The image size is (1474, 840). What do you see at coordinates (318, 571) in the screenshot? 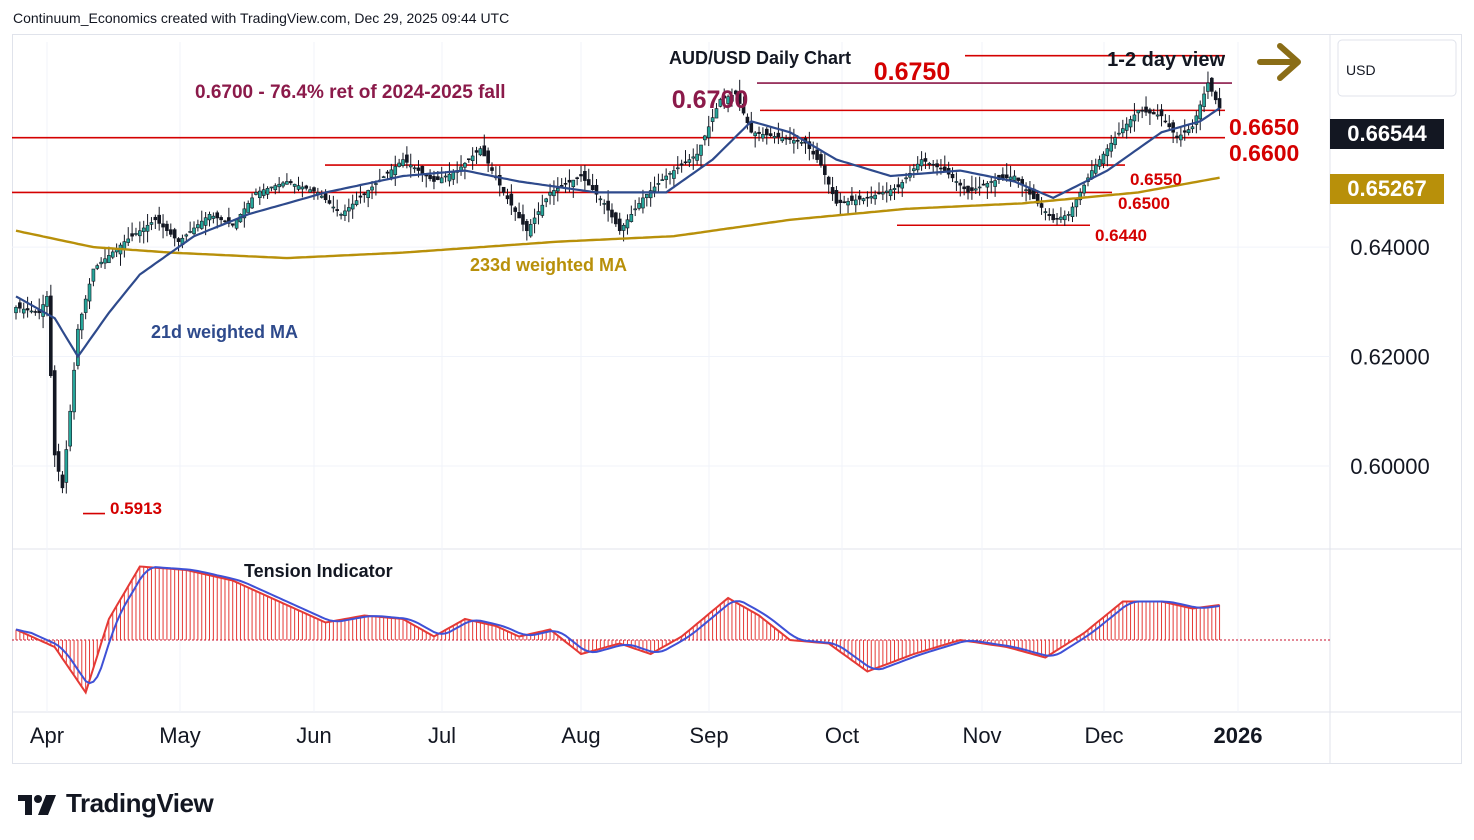
I see `tension-title: Tension Indicator` at bounding box center [318, 571].